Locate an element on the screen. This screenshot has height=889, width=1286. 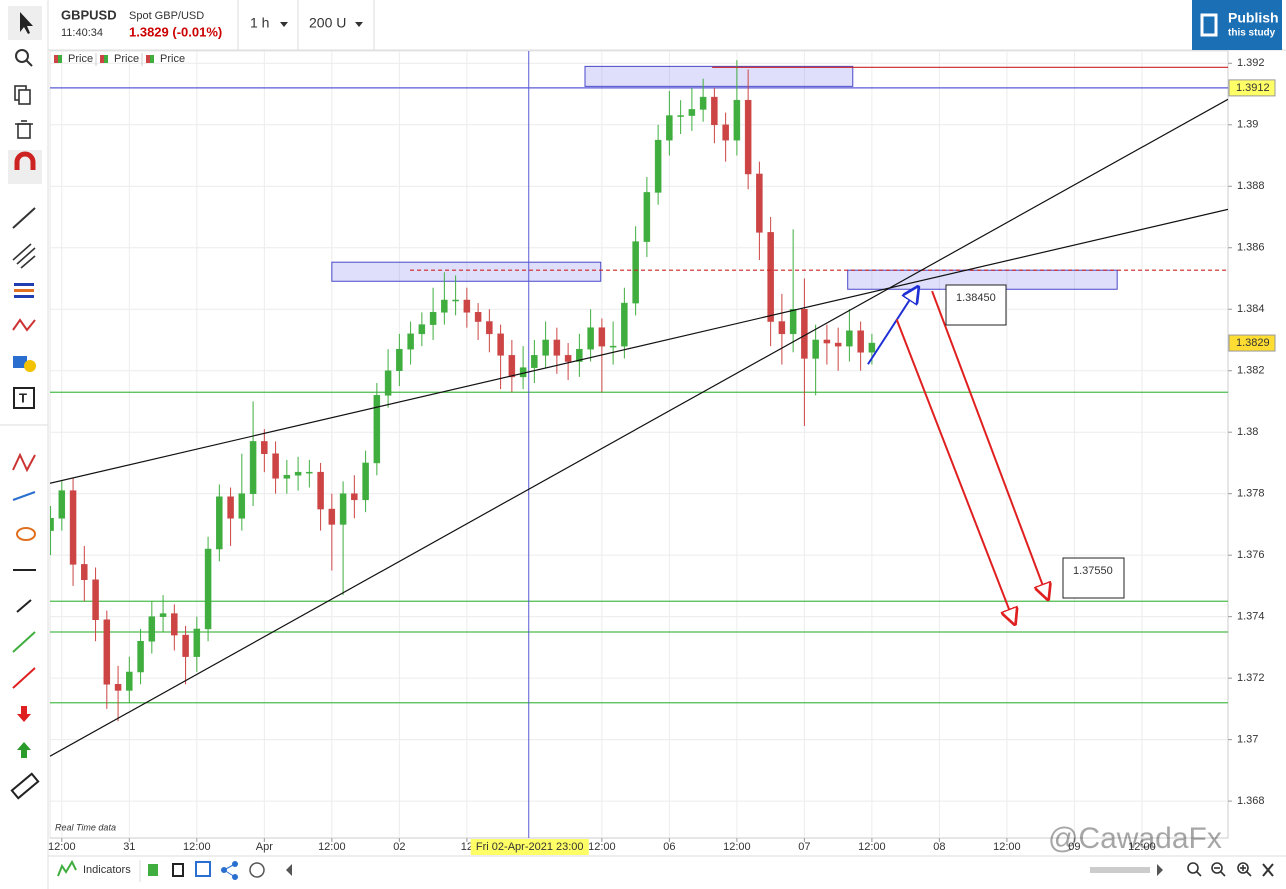
indicators-button: Indicators is located at coordinates (94, 868).